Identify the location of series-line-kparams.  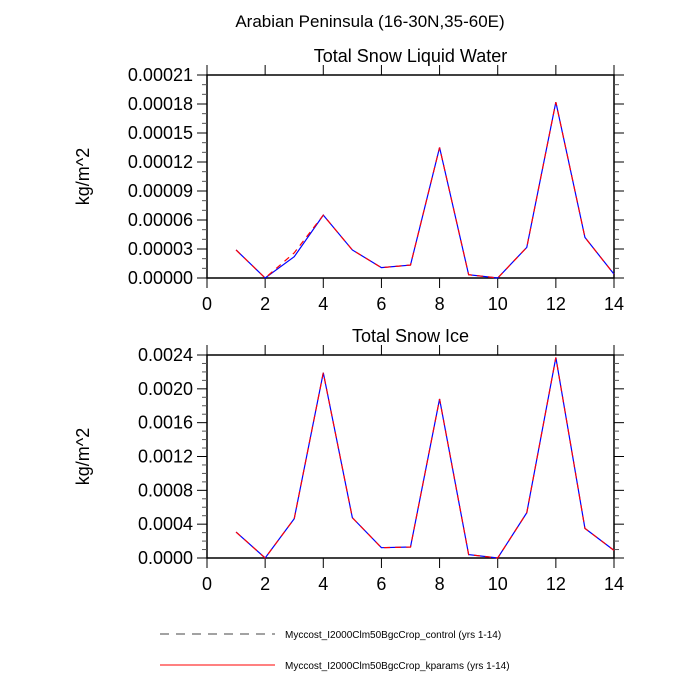
(425, 190).